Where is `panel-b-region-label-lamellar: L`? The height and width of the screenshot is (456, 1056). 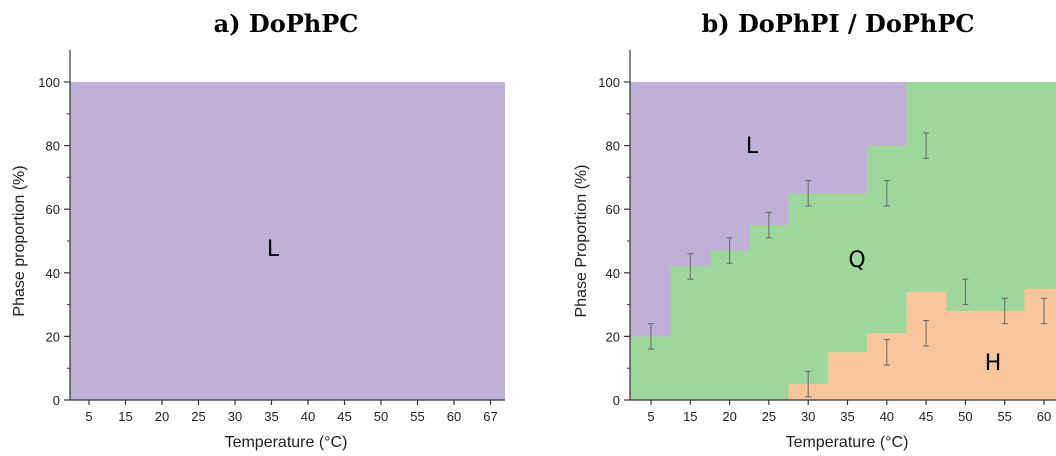 panel-b-region-label-lamellar: L is located at coordinates (752, 146).